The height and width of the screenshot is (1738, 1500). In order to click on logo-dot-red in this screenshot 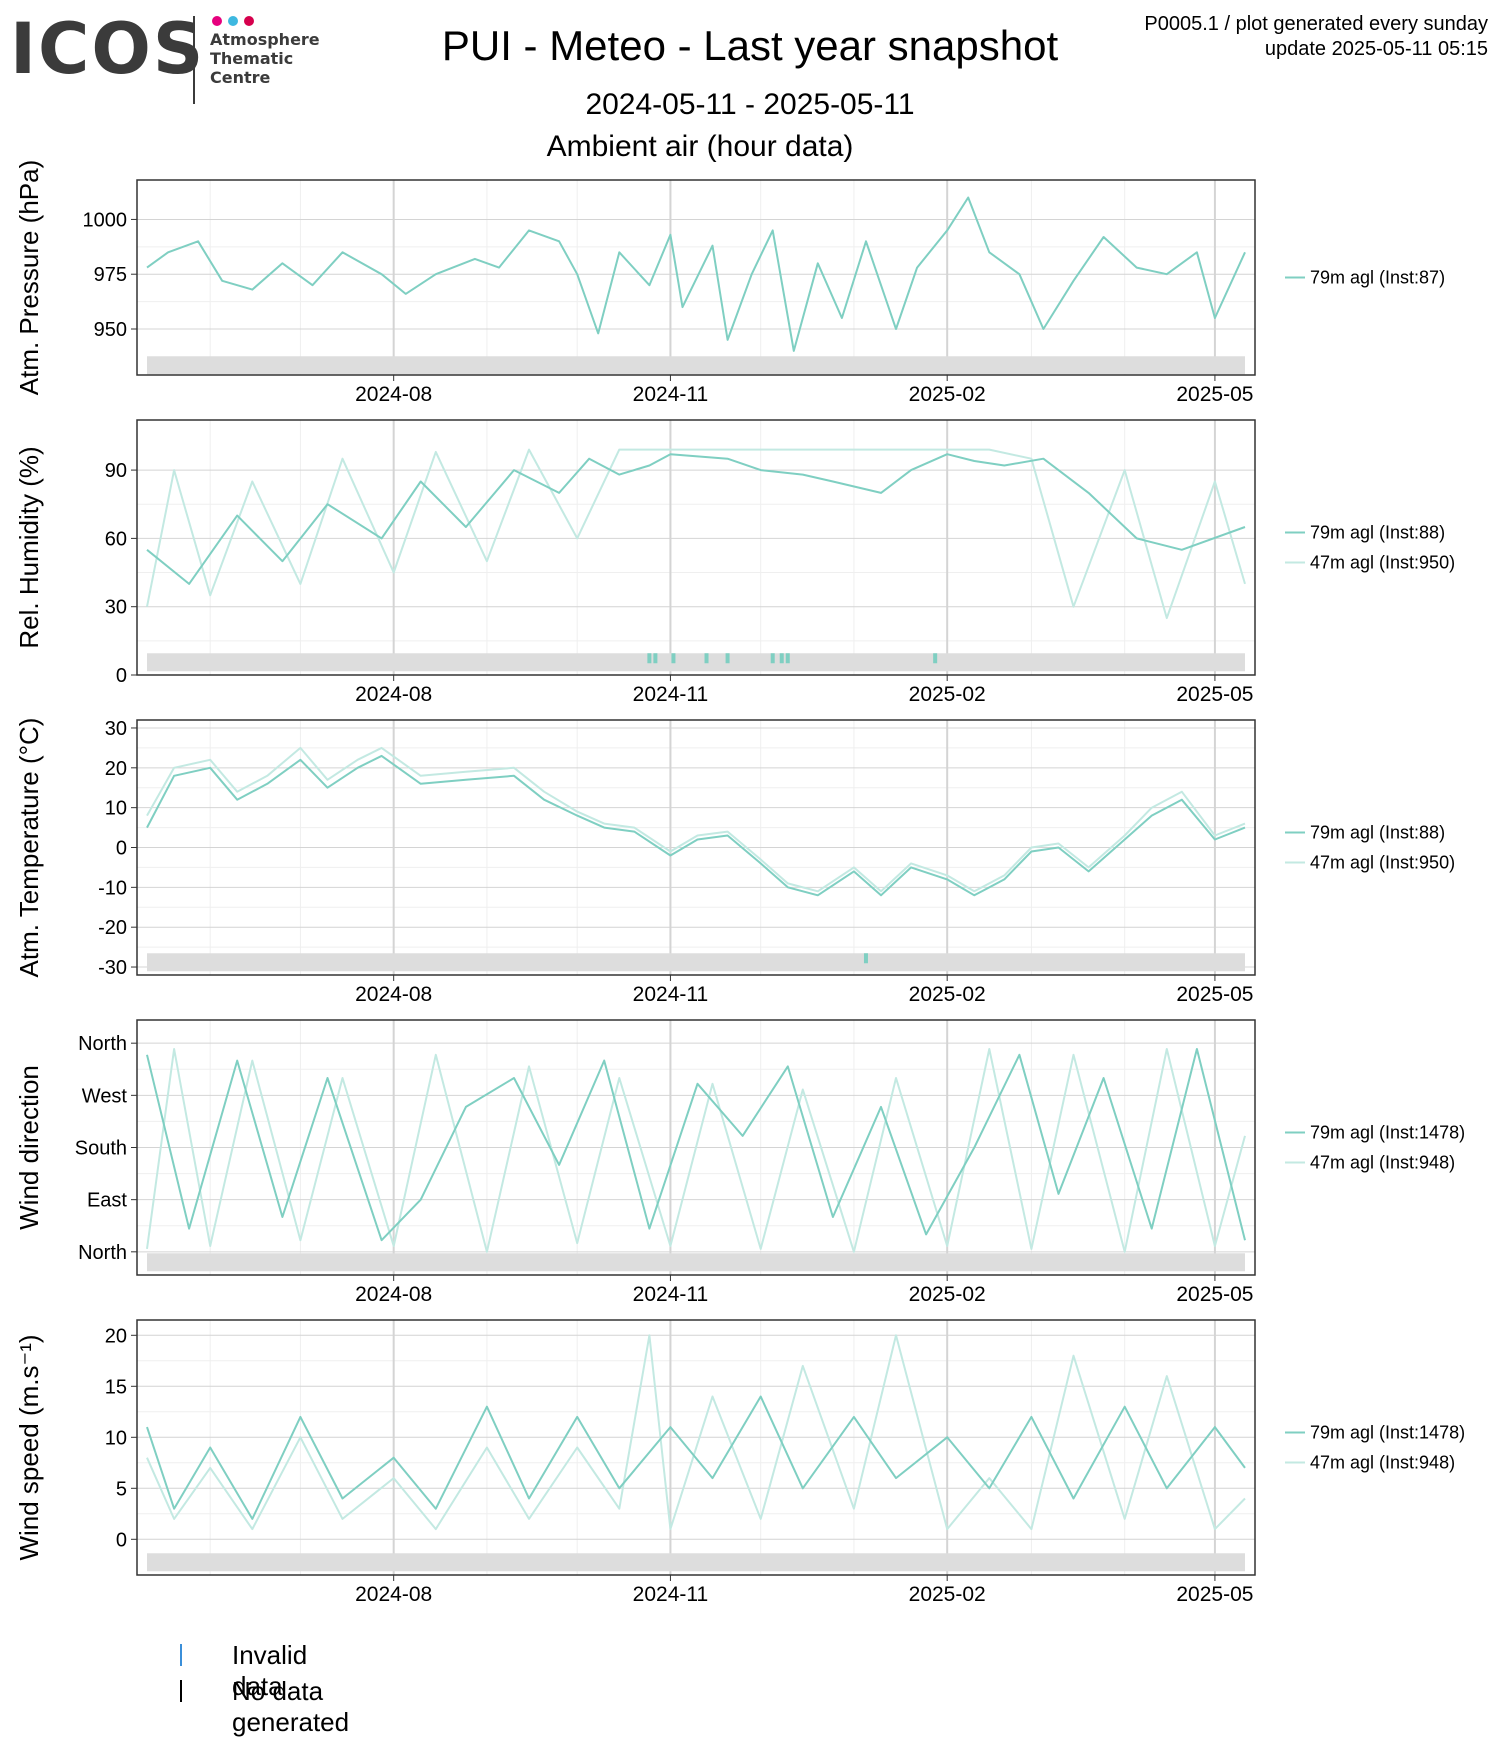, I will do `click(249, 21)`.